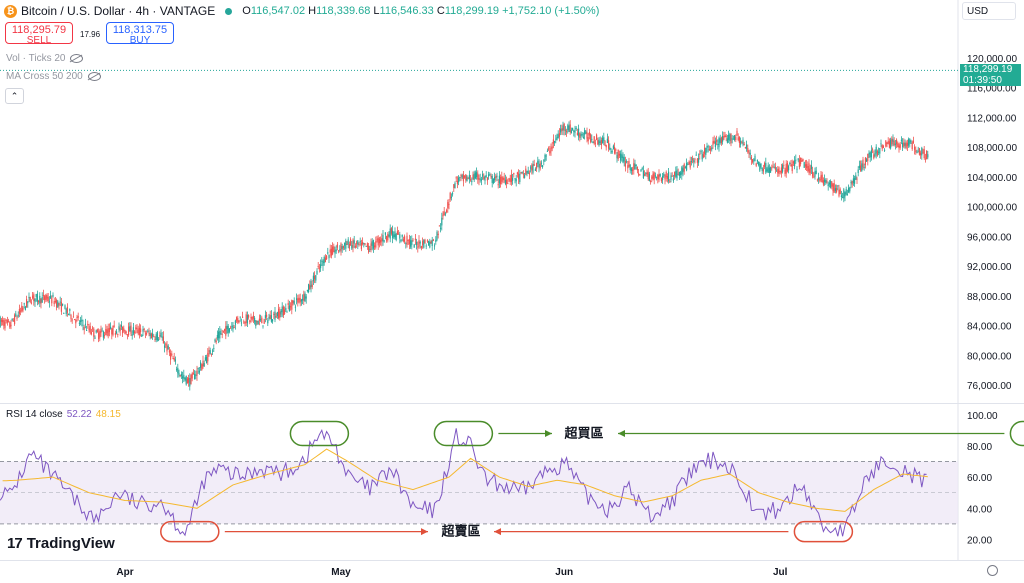 The width and height of the screenshot is (1024, 583). Describe the element at coordinates (90, 34) in the screenshot. I see `spread-value: 17.96` at that location.